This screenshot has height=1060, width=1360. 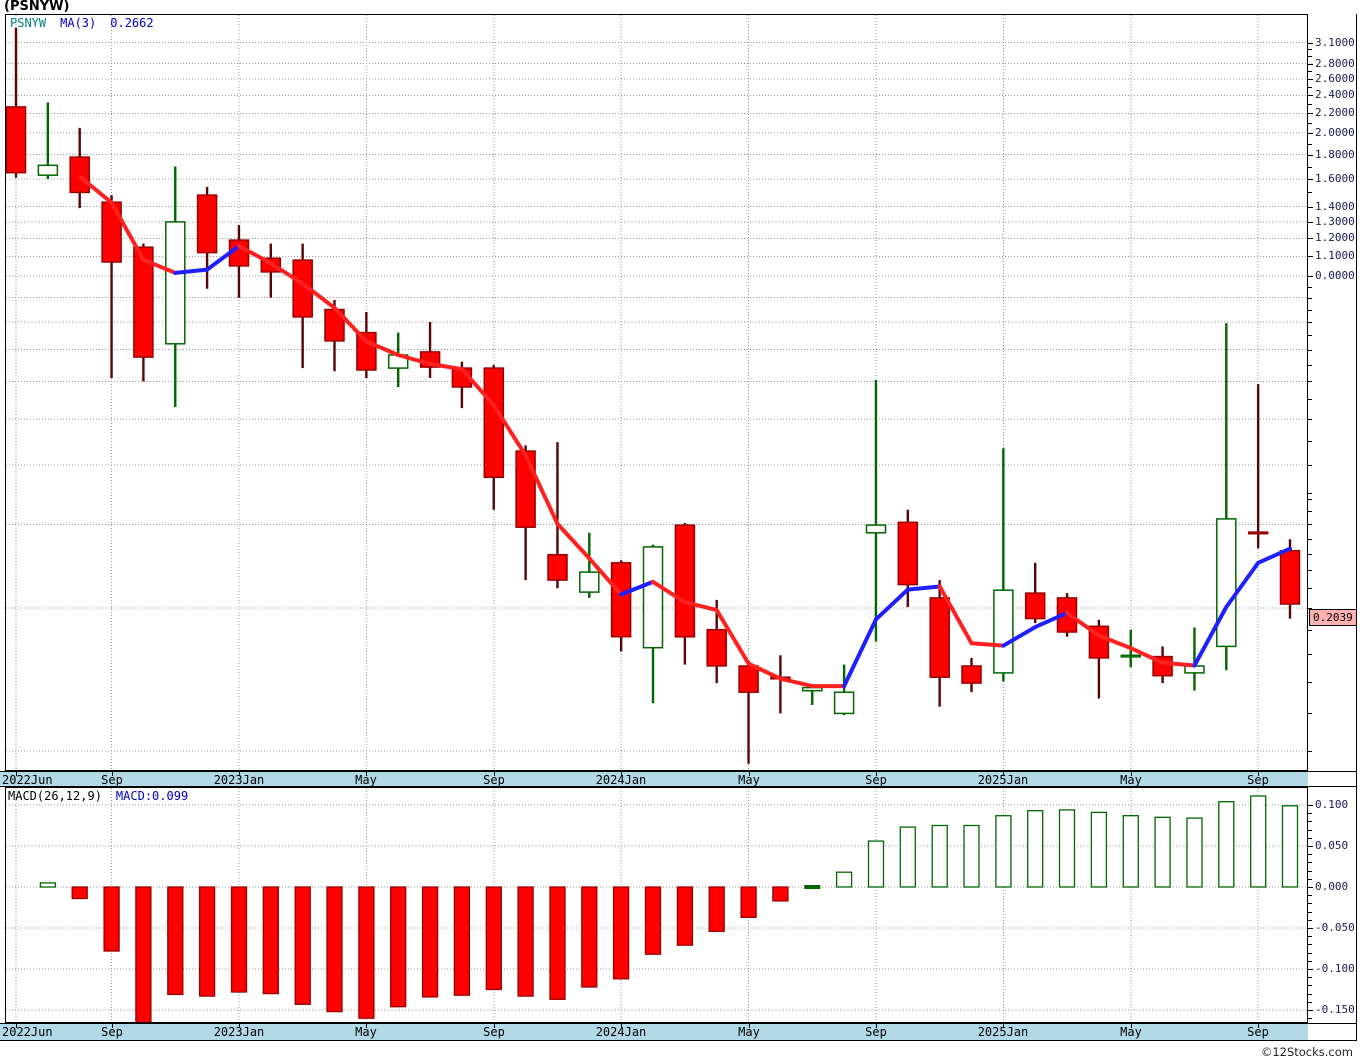 What do you see at coordinates (1335, 78) in the screenshot?
I see `axis-label: 2.6000` at bounding box center [1335, 78].